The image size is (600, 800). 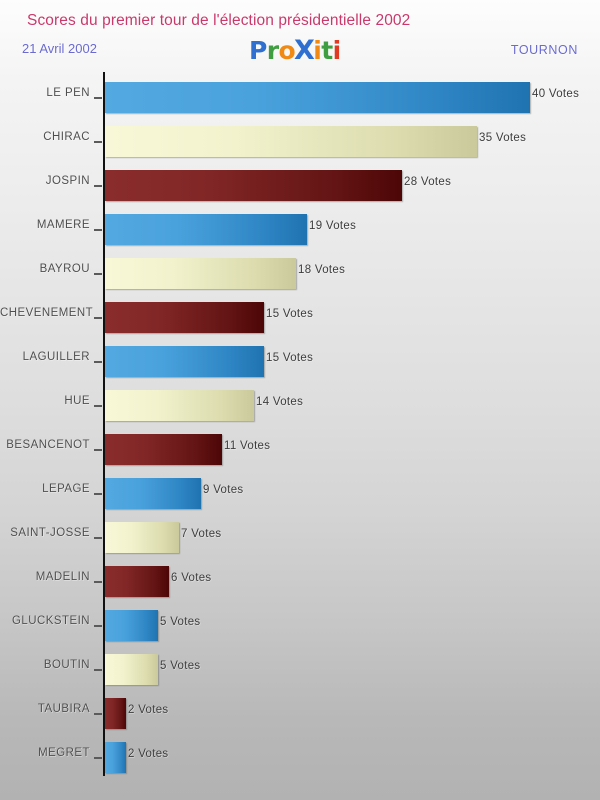 I want to click on bar-category-label: BAYROU, so click(x=64, y=269).